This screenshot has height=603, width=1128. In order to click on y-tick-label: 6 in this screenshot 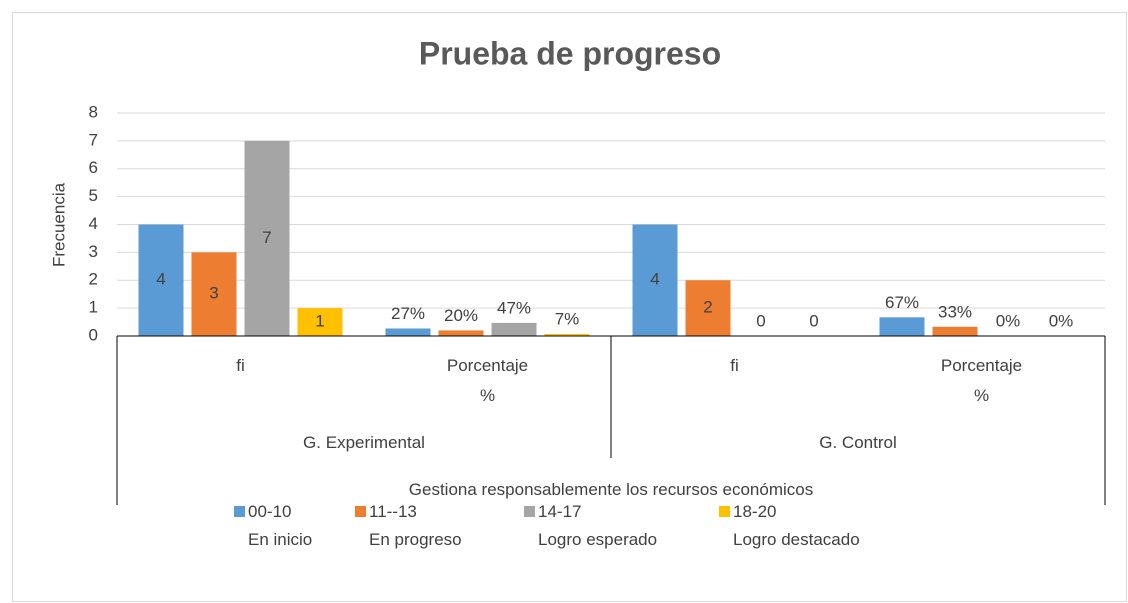, I will do `click(93, 167)`.